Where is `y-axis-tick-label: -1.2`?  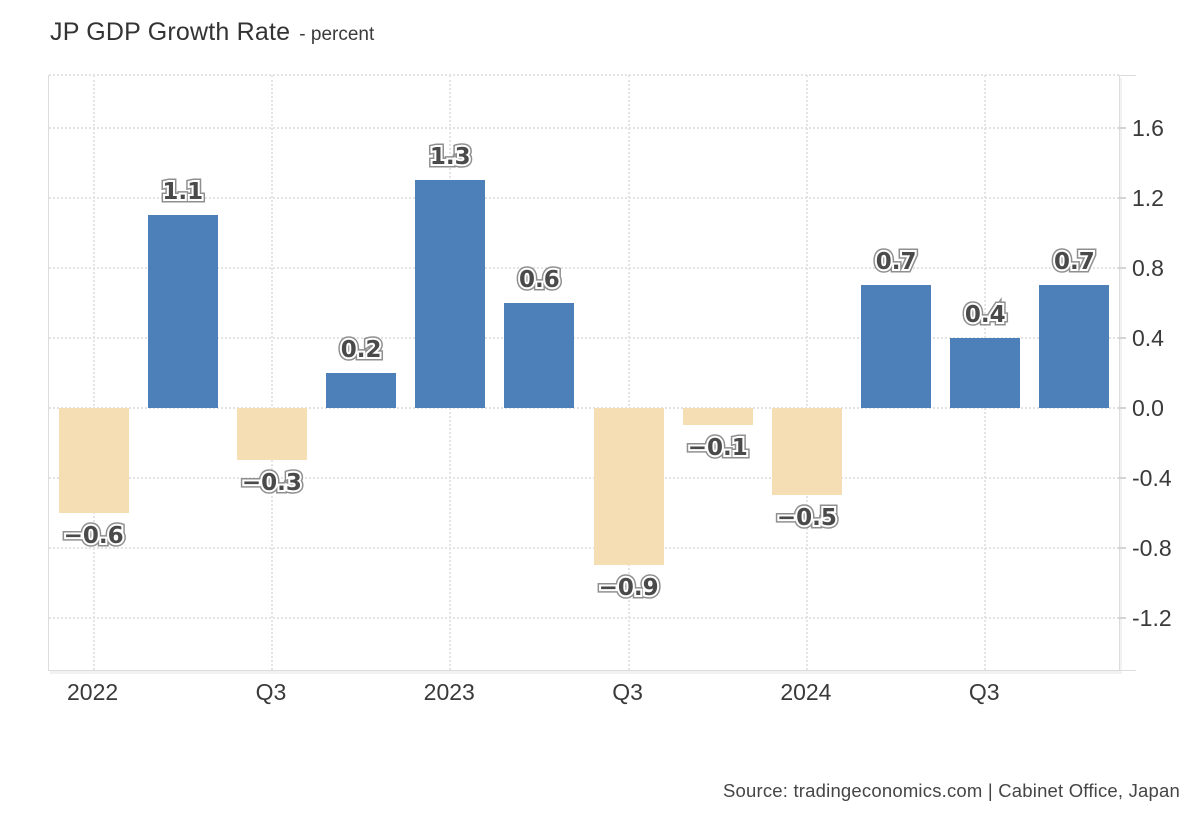 y-axis-tick-label: -1.2 is located at coordinates (1152, 617).